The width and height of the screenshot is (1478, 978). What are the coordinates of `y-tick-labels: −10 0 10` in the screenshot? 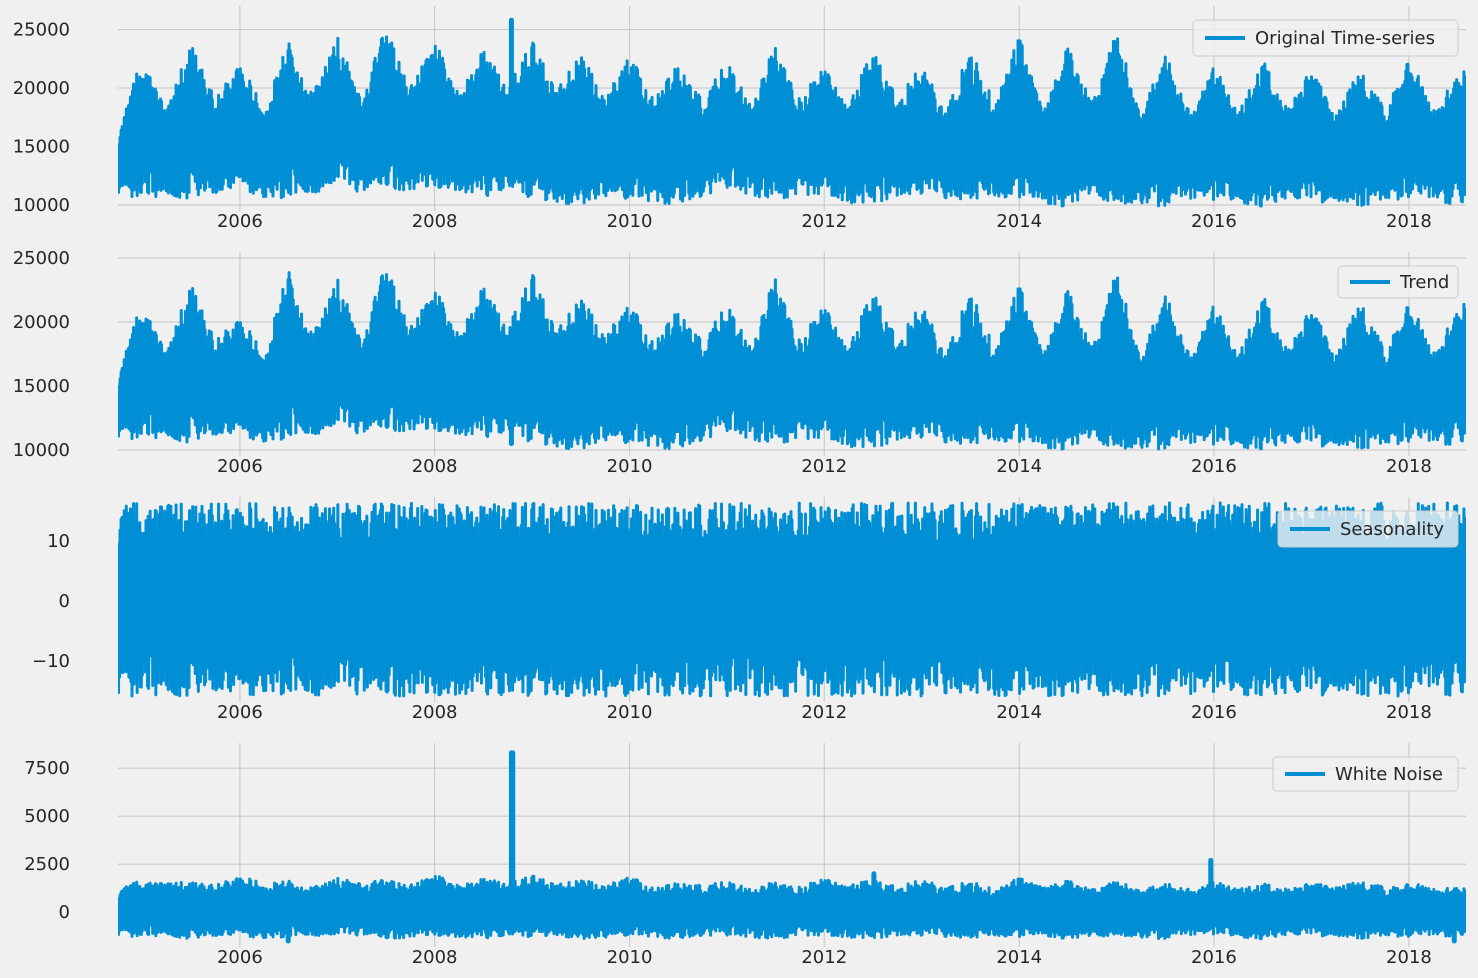 It's located at (51, 601).